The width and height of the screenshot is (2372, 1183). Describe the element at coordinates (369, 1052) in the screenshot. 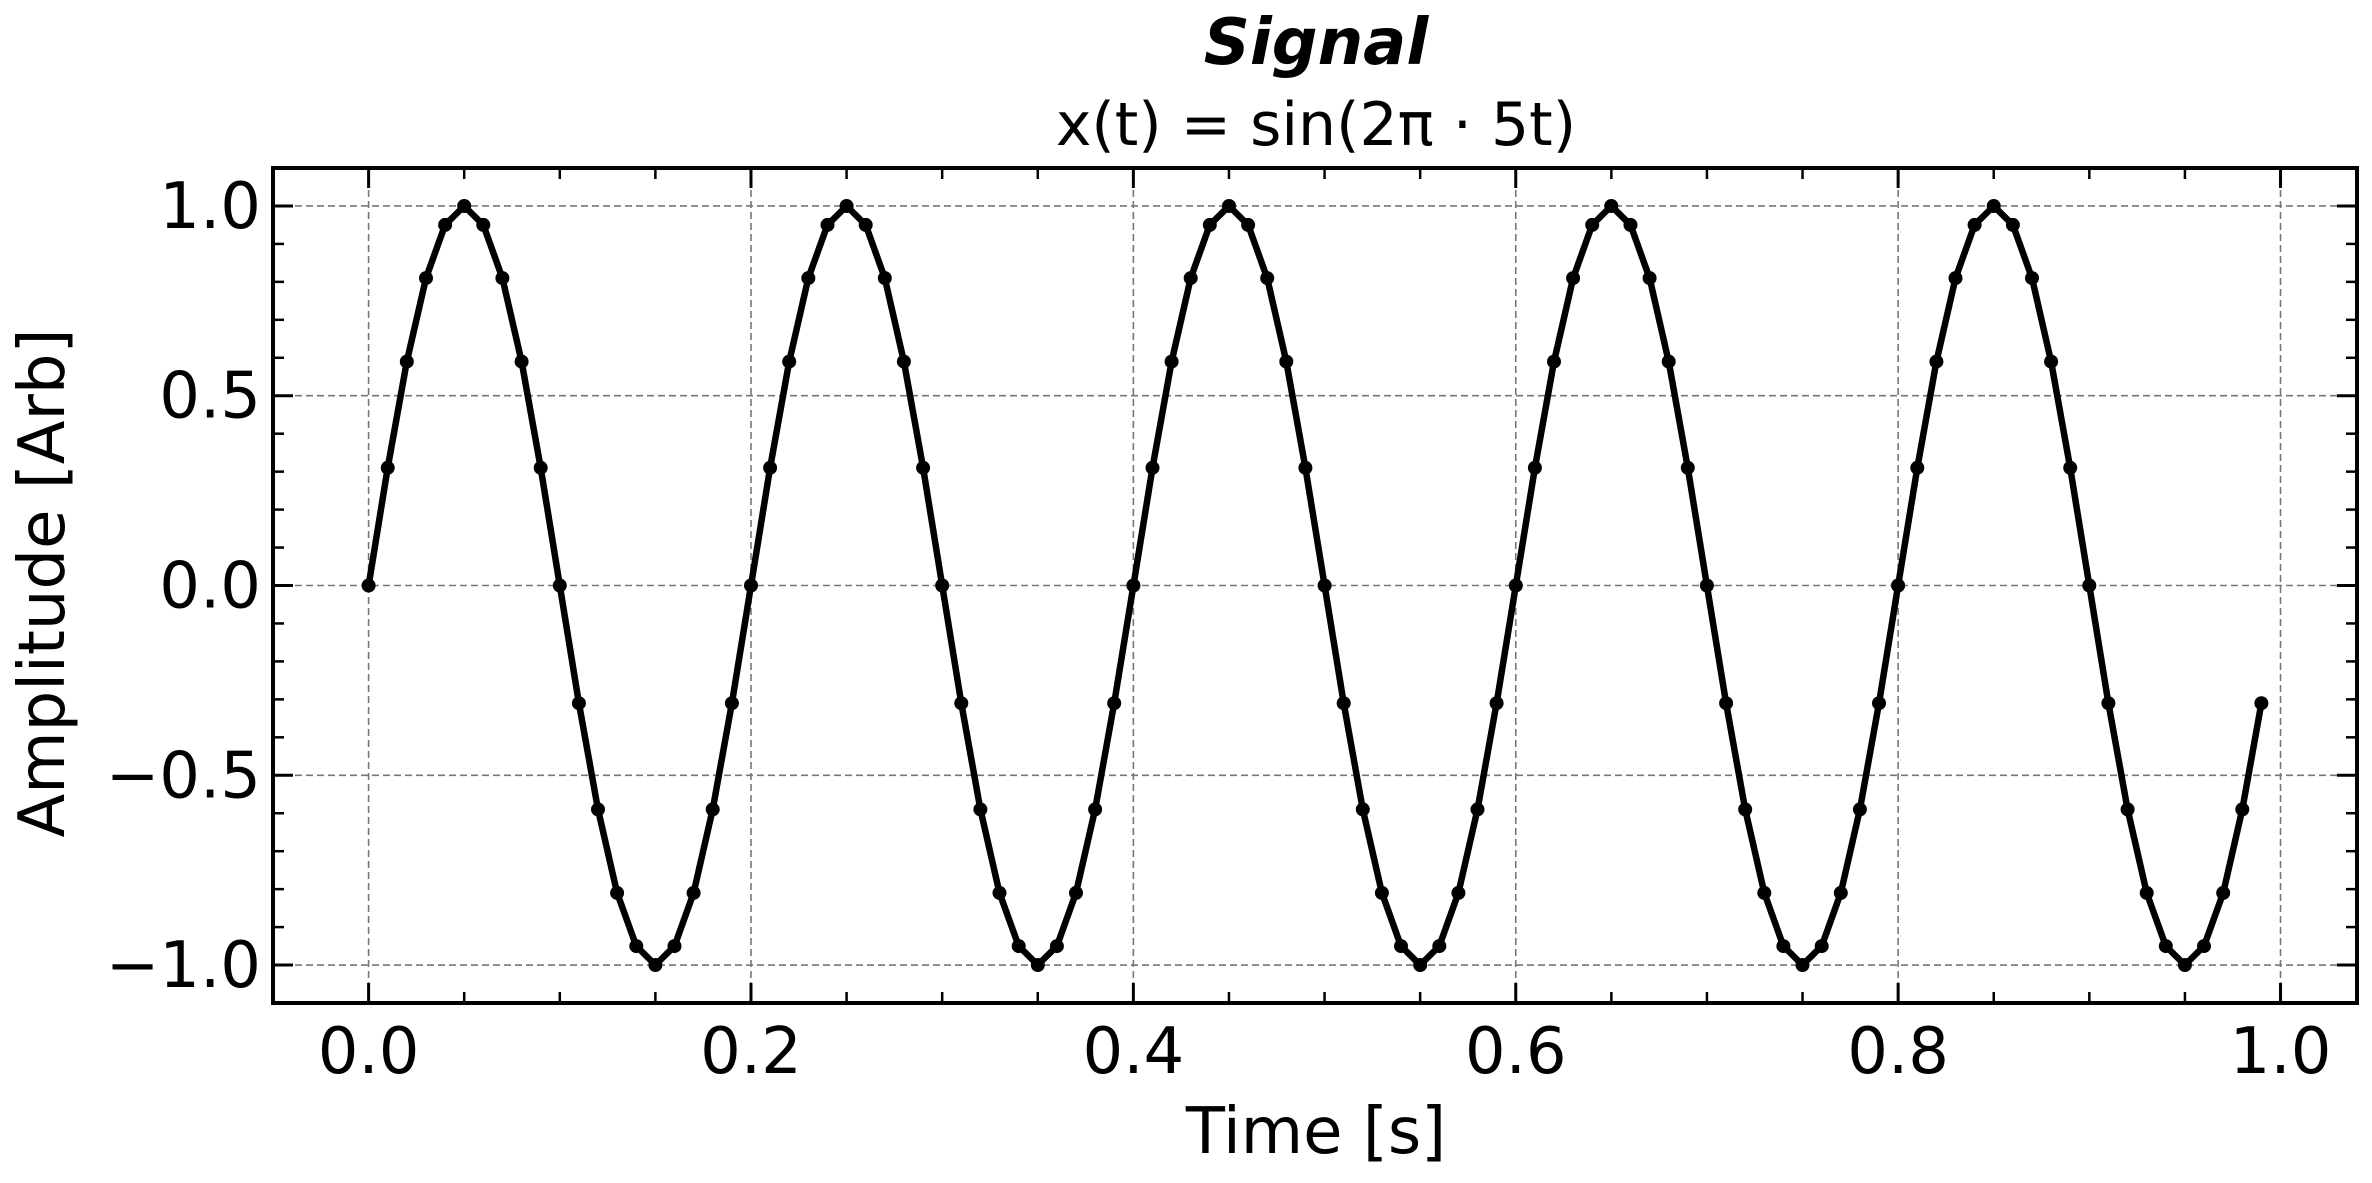

I see `x-tick-label: 0.0` at that location.